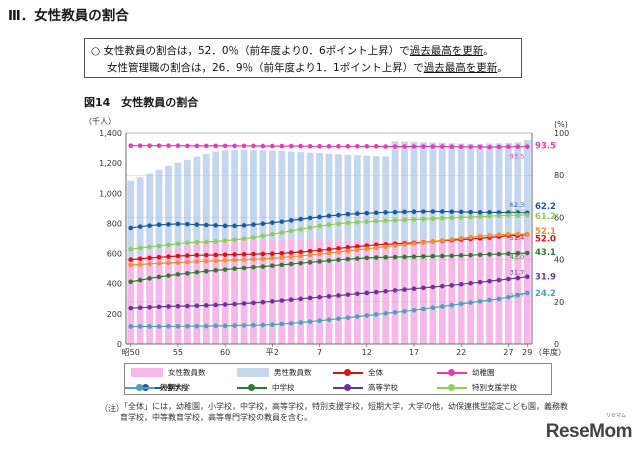  Describe the element at coordinates (348, 387) in the screenshot. I see `legend-swatch` at that location.